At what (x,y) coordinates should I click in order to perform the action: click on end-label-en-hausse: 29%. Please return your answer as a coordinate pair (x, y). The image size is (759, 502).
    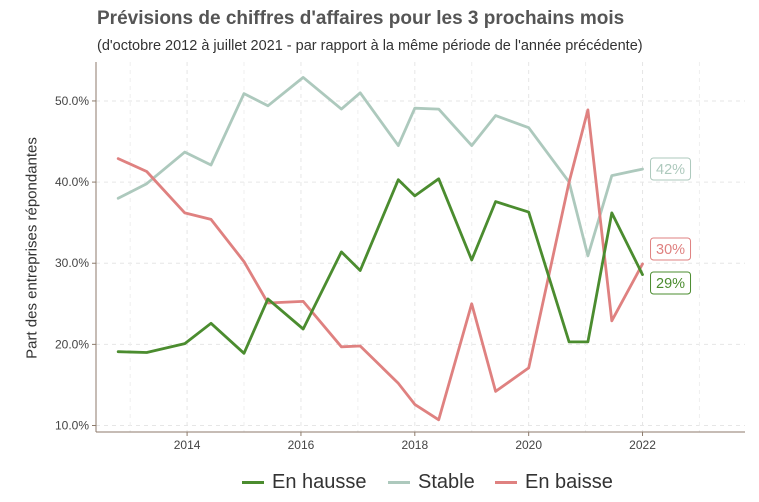
    Looking at the image, I should click on (670, 284).